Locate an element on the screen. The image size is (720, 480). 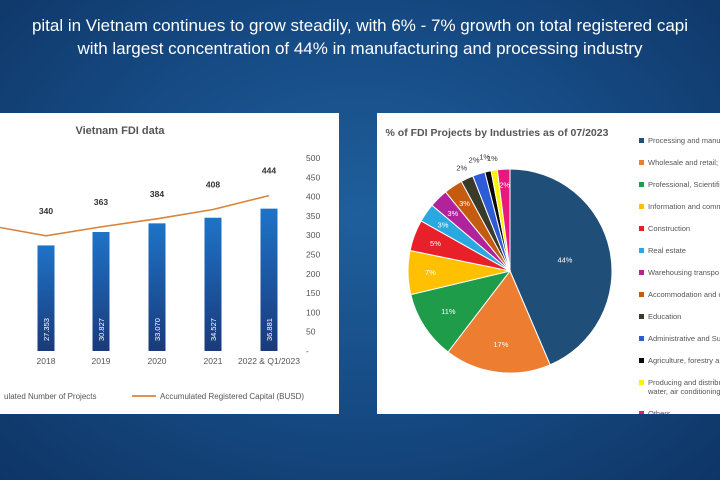
project-count-label: 33.070 is located at coordinates (157, 329).